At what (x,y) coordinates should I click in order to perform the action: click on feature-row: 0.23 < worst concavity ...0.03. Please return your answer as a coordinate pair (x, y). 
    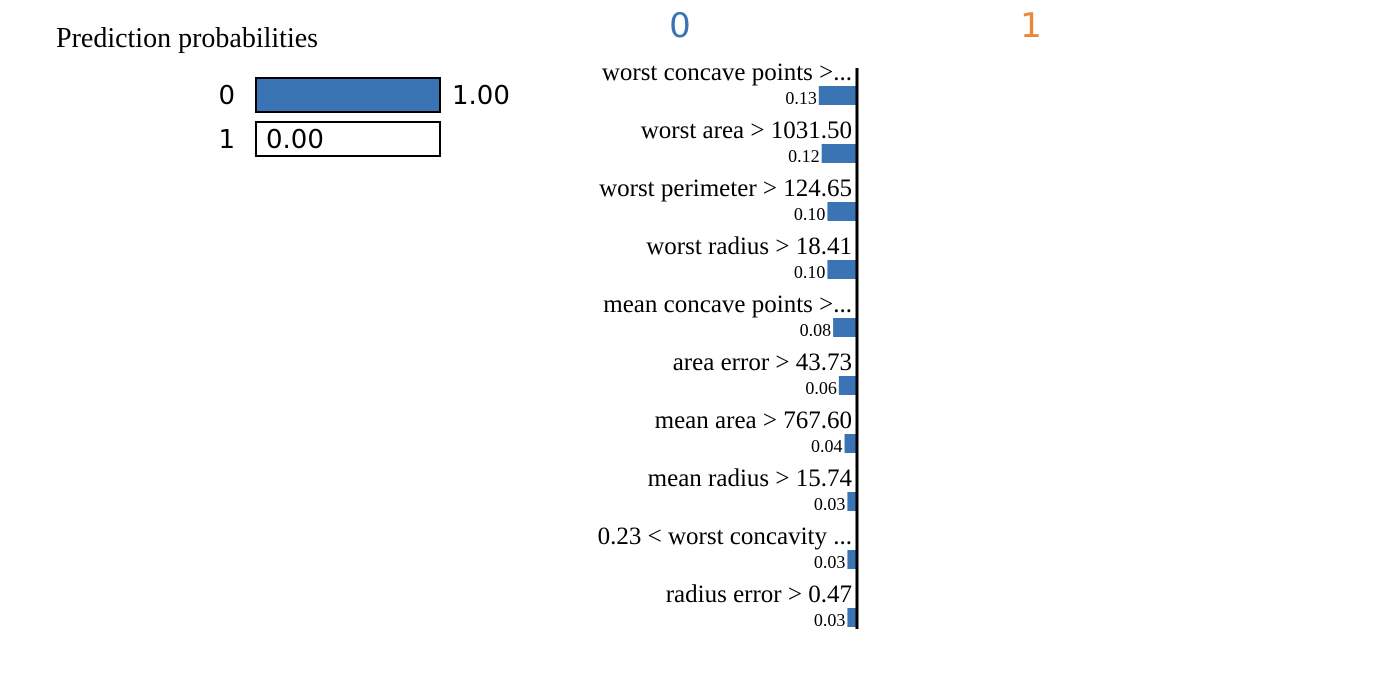
    Looking at the image, I should click on (727, 547).